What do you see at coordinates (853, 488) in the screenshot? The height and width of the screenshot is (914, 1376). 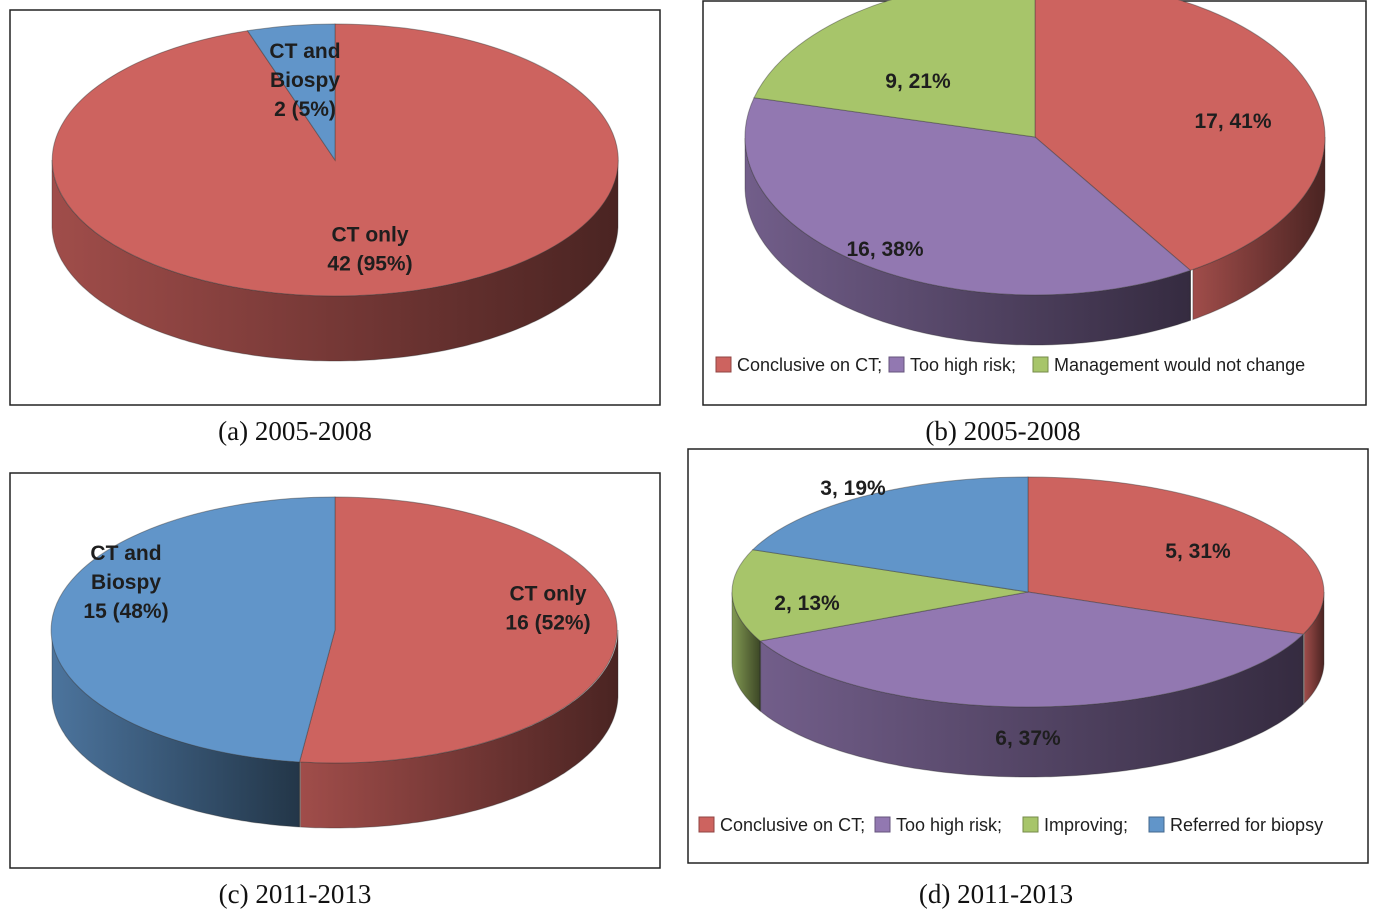 I see `slice-label: 3, 19%` at bounding box center [853, 488].